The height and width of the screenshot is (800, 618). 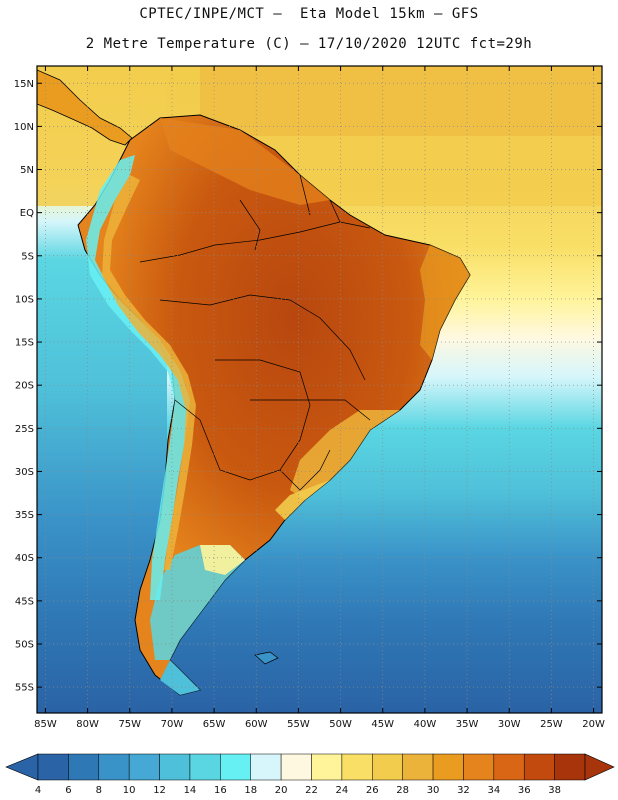 What do you see at coordinates (463, 790) in the screenshot?
I see `legend-label: 32` at bounding box center [463, 790].